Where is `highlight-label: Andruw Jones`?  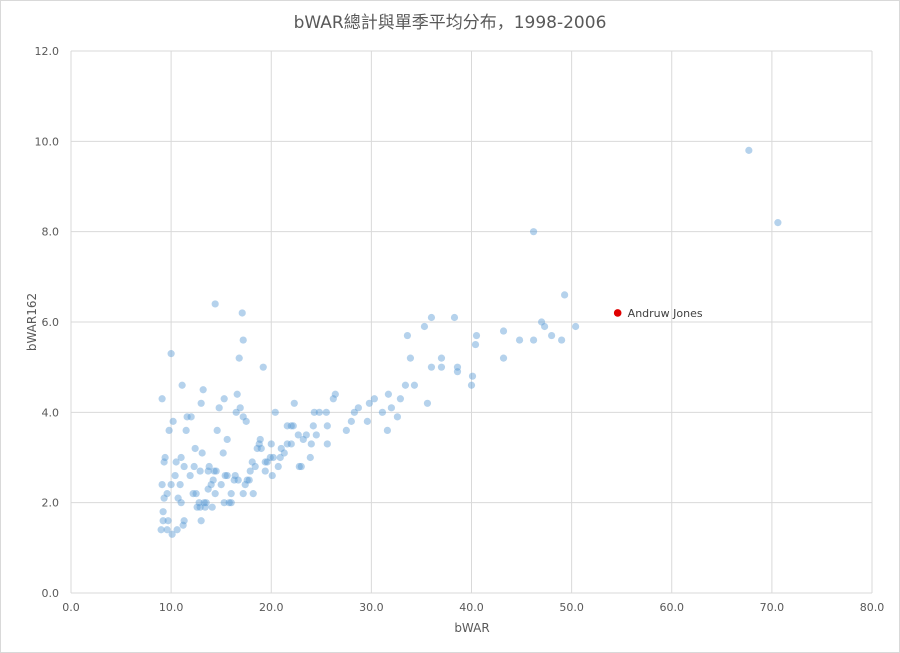
highlight-label: Andruw Jones is located at coordinates (665, 313).